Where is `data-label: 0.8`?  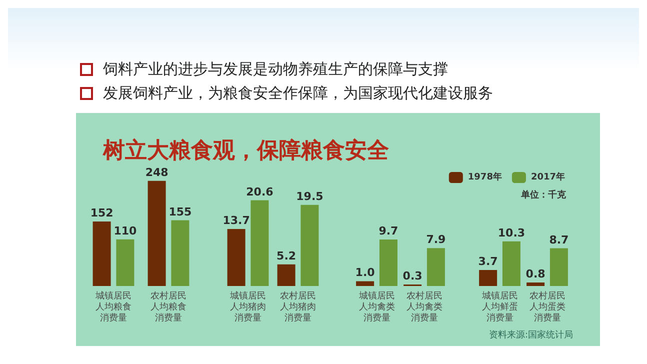 data-label: 0.8 is located at coordinates (536, 274).